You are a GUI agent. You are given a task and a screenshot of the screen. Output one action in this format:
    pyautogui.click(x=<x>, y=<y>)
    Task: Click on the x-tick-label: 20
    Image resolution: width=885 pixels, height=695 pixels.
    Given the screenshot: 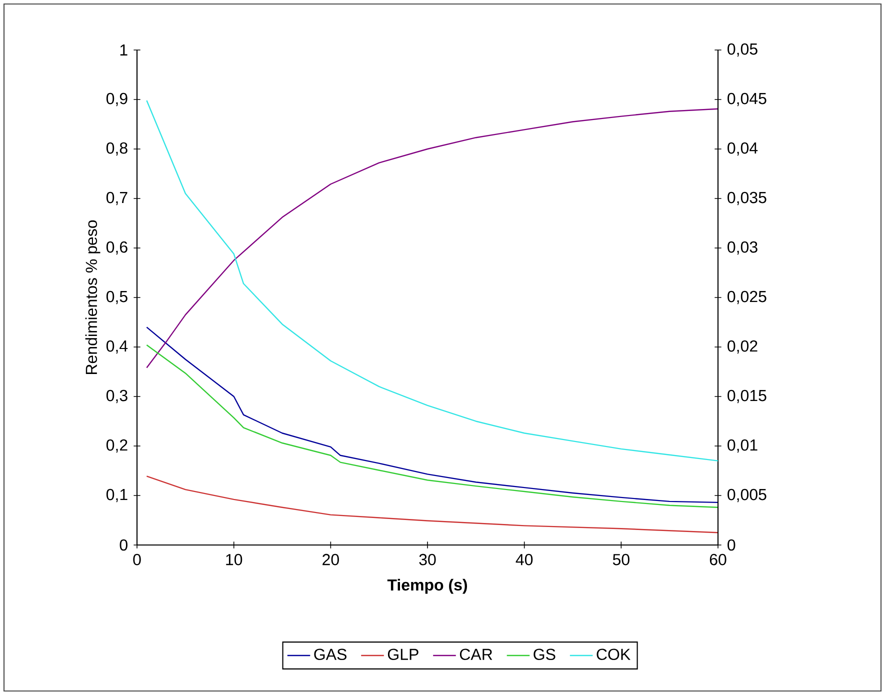 What is the action you would take?
    pyautogui.click(x=330, y=560)
    